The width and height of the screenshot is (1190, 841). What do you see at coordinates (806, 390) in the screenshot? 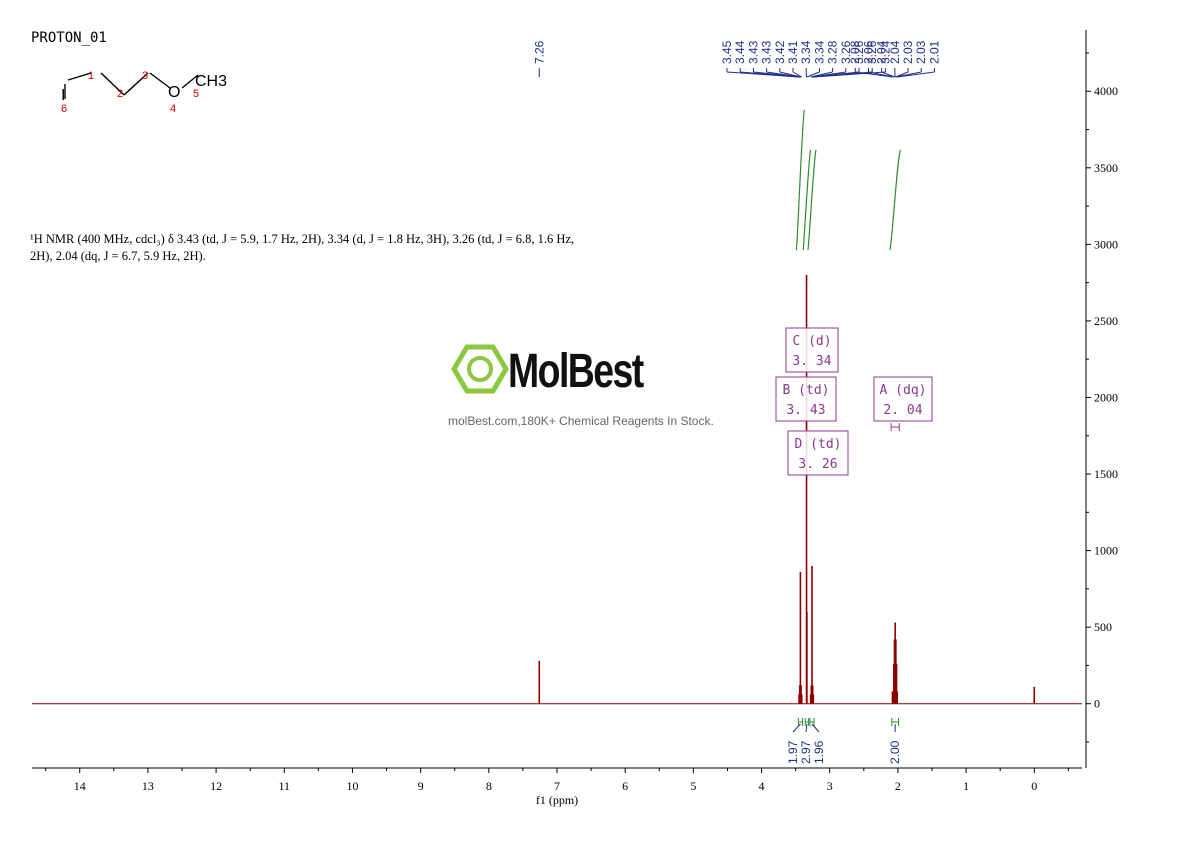
I see `multiplet-label: B (td)` at bounding box center [806, 390].